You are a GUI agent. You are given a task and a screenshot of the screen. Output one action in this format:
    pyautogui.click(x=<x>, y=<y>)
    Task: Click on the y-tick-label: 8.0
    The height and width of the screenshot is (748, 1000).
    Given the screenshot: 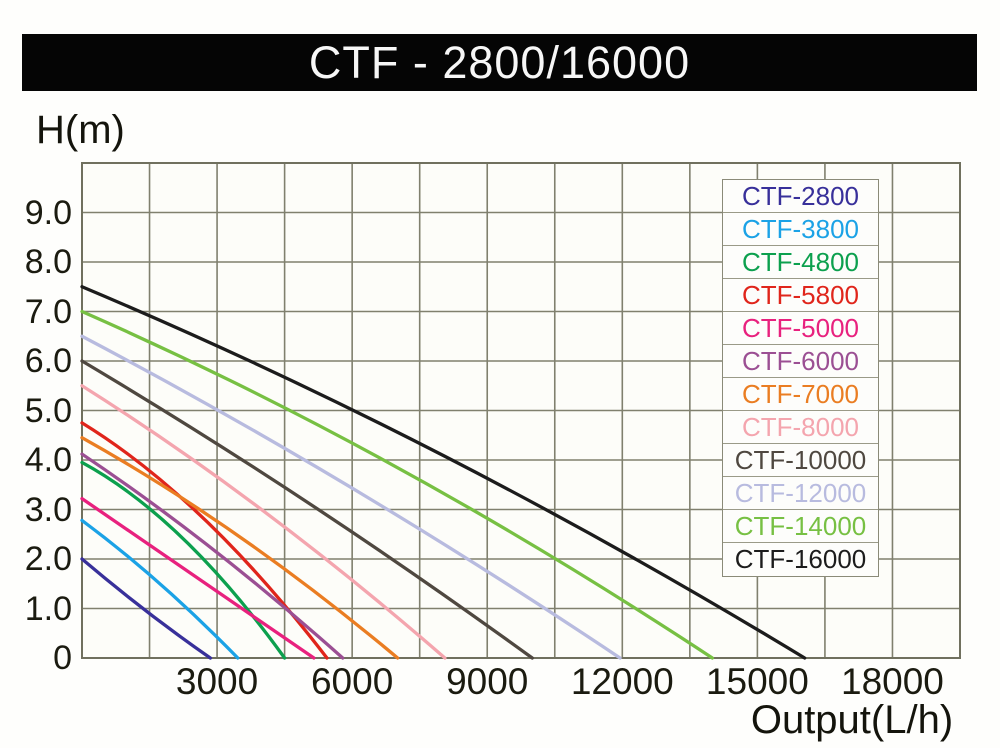 What is the action you would take?
    pyautogui.click(x=48, y=262)
    